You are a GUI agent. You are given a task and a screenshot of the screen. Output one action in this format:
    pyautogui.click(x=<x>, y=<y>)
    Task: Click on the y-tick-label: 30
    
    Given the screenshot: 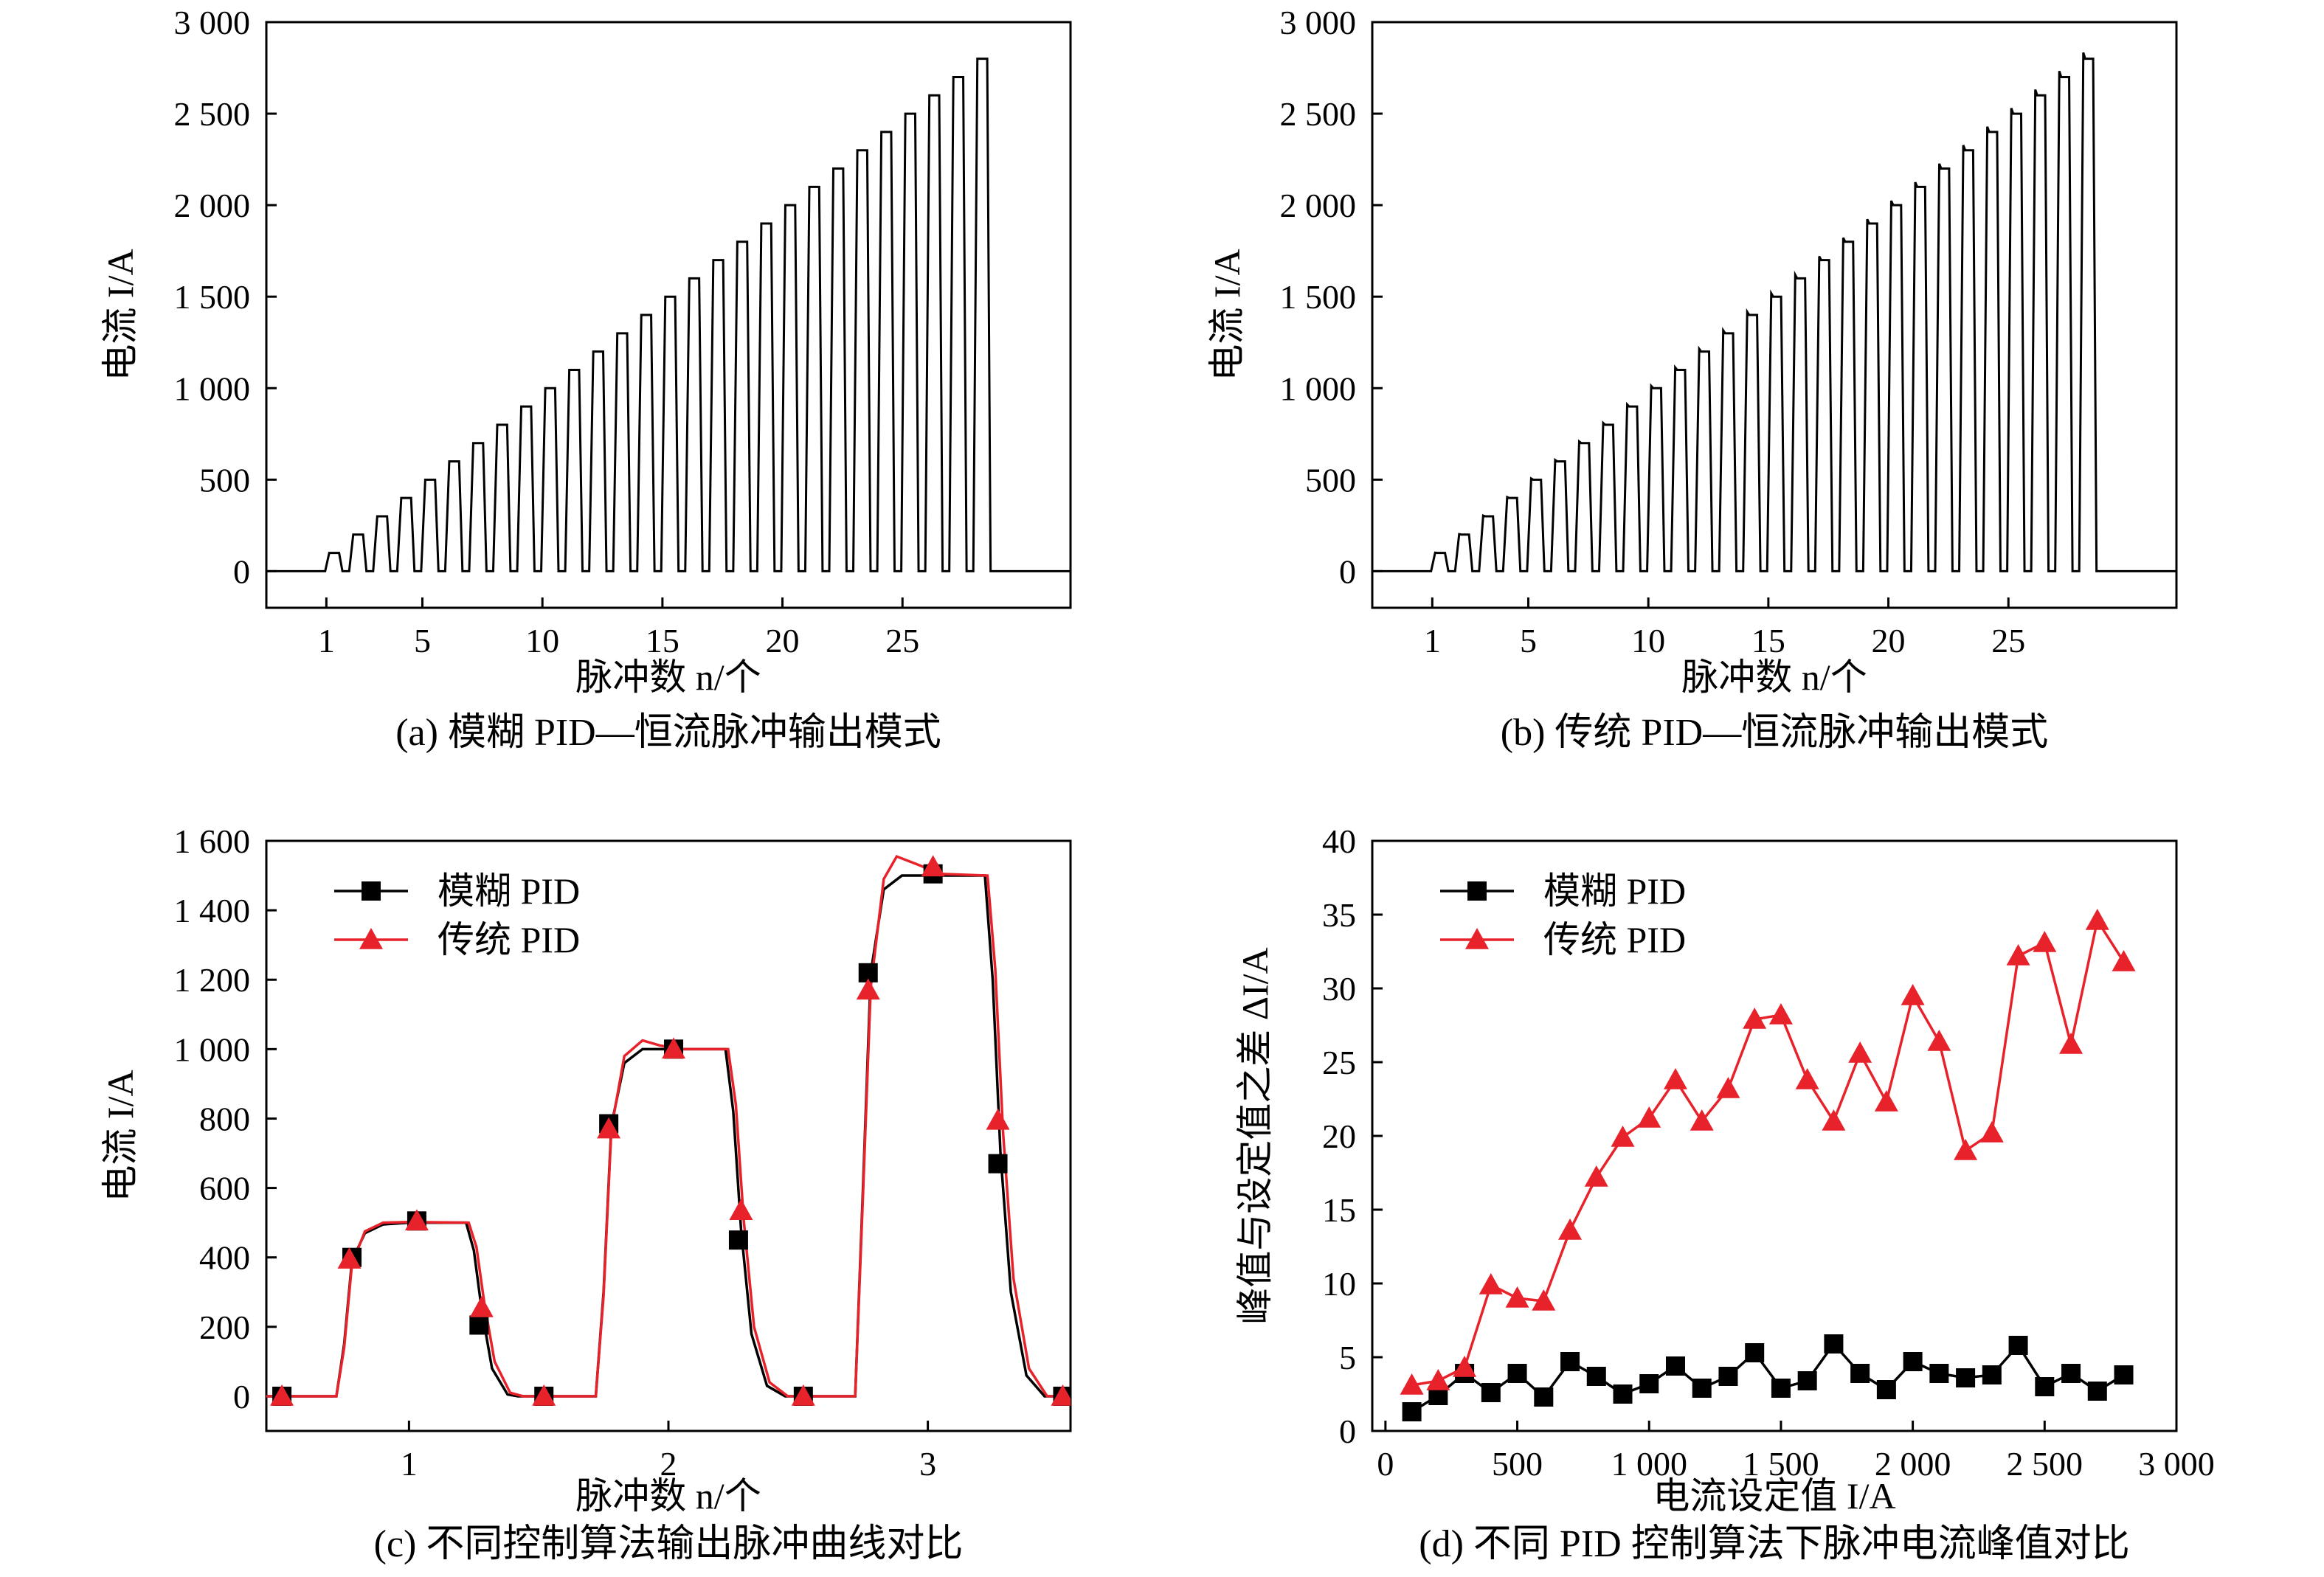 What is the action you would take?
    pyautogui.click(x=1339, y=989)
    